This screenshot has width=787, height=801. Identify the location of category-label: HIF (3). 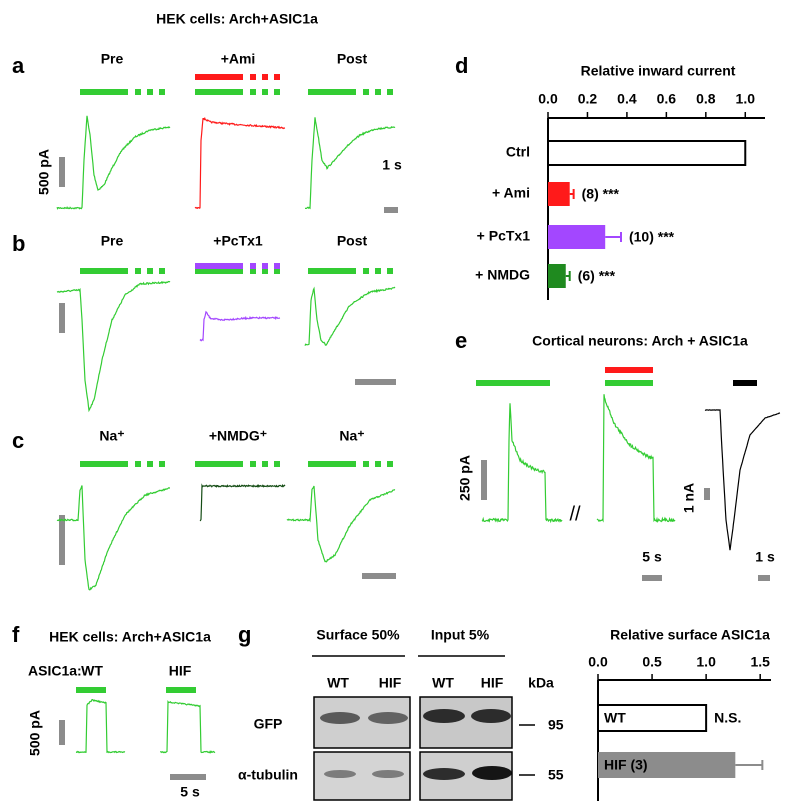
(626, 765).